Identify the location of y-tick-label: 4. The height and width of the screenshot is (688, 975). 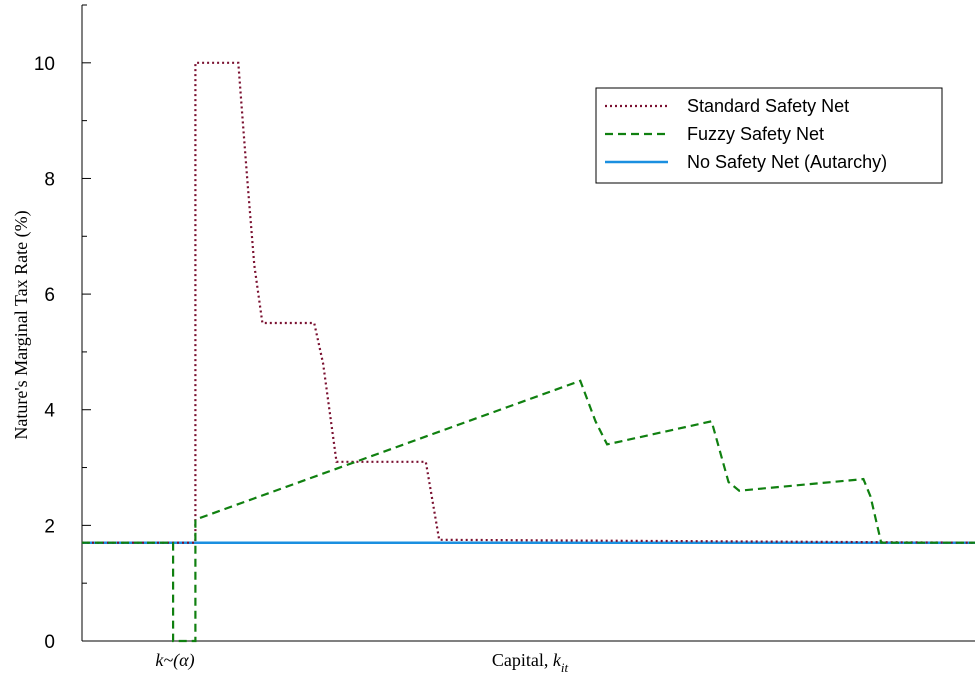
(49, 411).